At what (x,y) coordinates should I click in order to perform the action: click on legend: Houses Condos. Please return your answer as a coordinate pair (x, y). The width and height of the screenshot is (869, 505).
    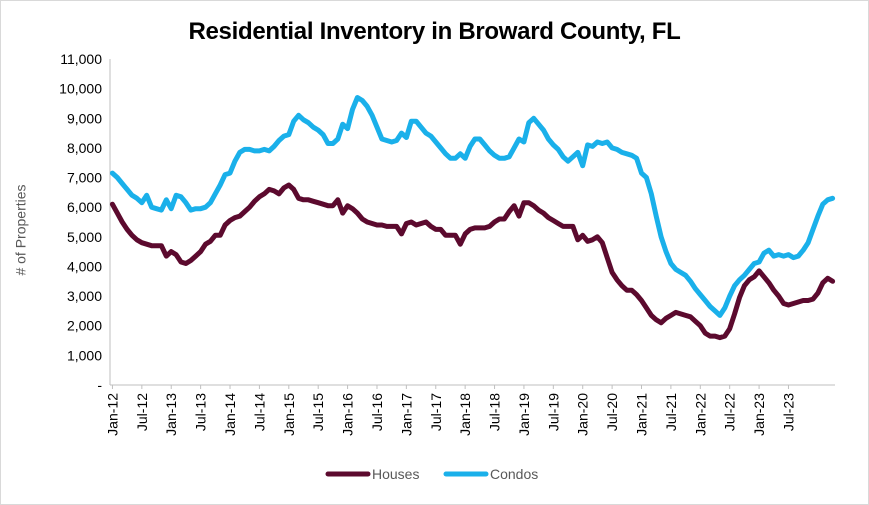
    Looking at the image, I should click on (431, 474).